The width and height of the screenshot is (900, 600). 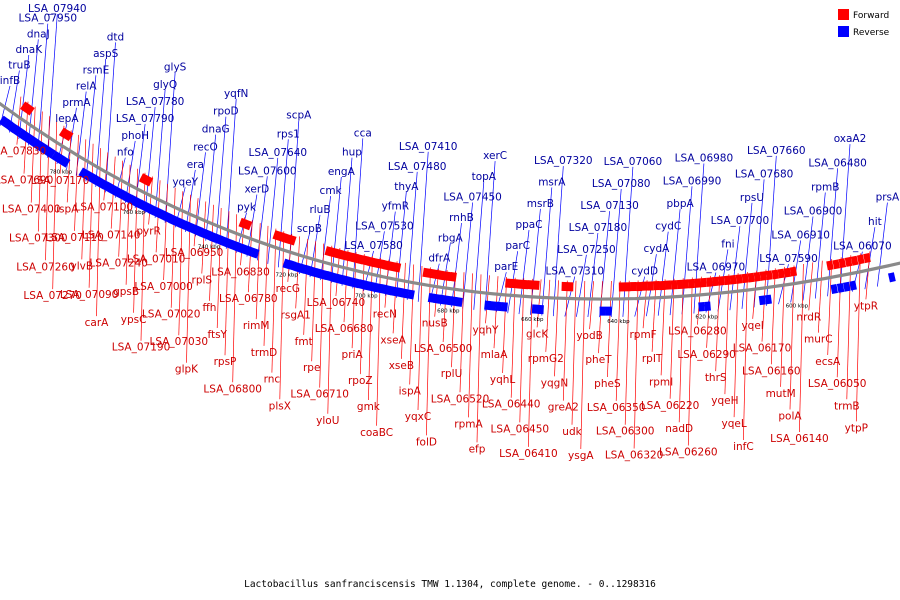 What do you see at coordinates (727, 244) in the screenshot?
I see `reverse-gene-label: fni` at bounding box center [727, 244].